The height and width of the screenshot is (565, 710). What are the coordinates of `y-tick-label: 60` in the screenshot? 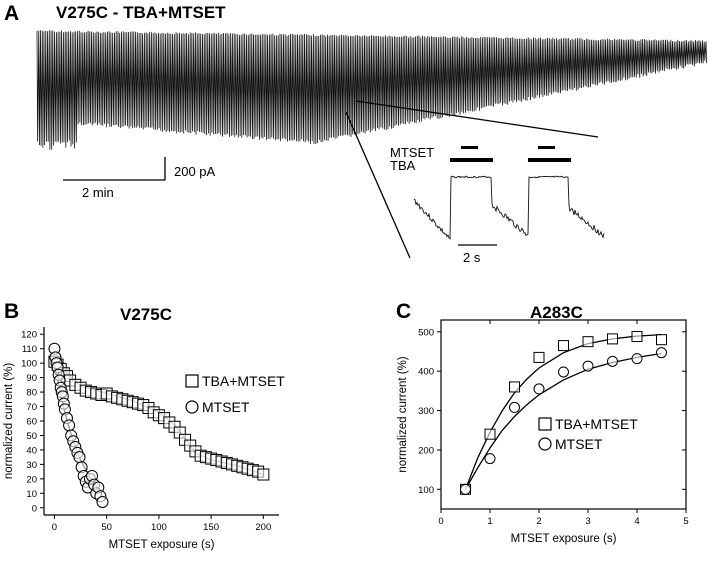 It's located at (31, 422).